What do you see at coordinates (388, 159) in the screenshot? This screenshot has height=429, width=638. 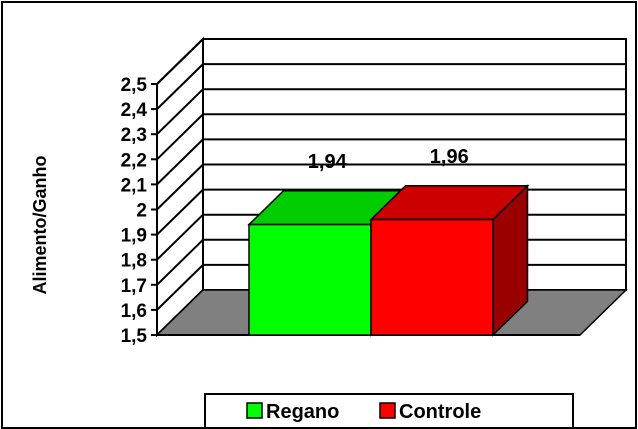 I see `data-labels: 1,94 1,96` at bounding box center [388, 159].